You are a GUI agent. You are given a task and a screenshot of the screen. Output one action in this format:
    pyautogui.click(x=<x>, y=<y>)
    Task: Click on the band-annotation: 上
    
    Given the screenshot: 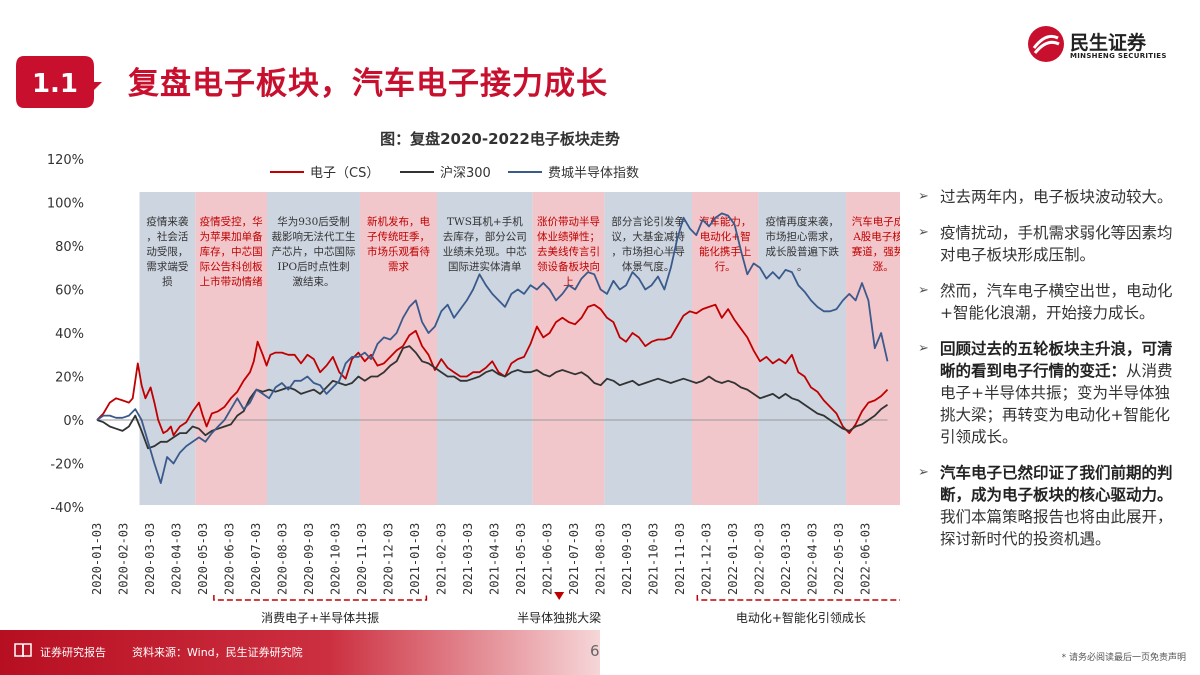 What is the action you would take?
    pyautogui.click(x=568, y=282)
    